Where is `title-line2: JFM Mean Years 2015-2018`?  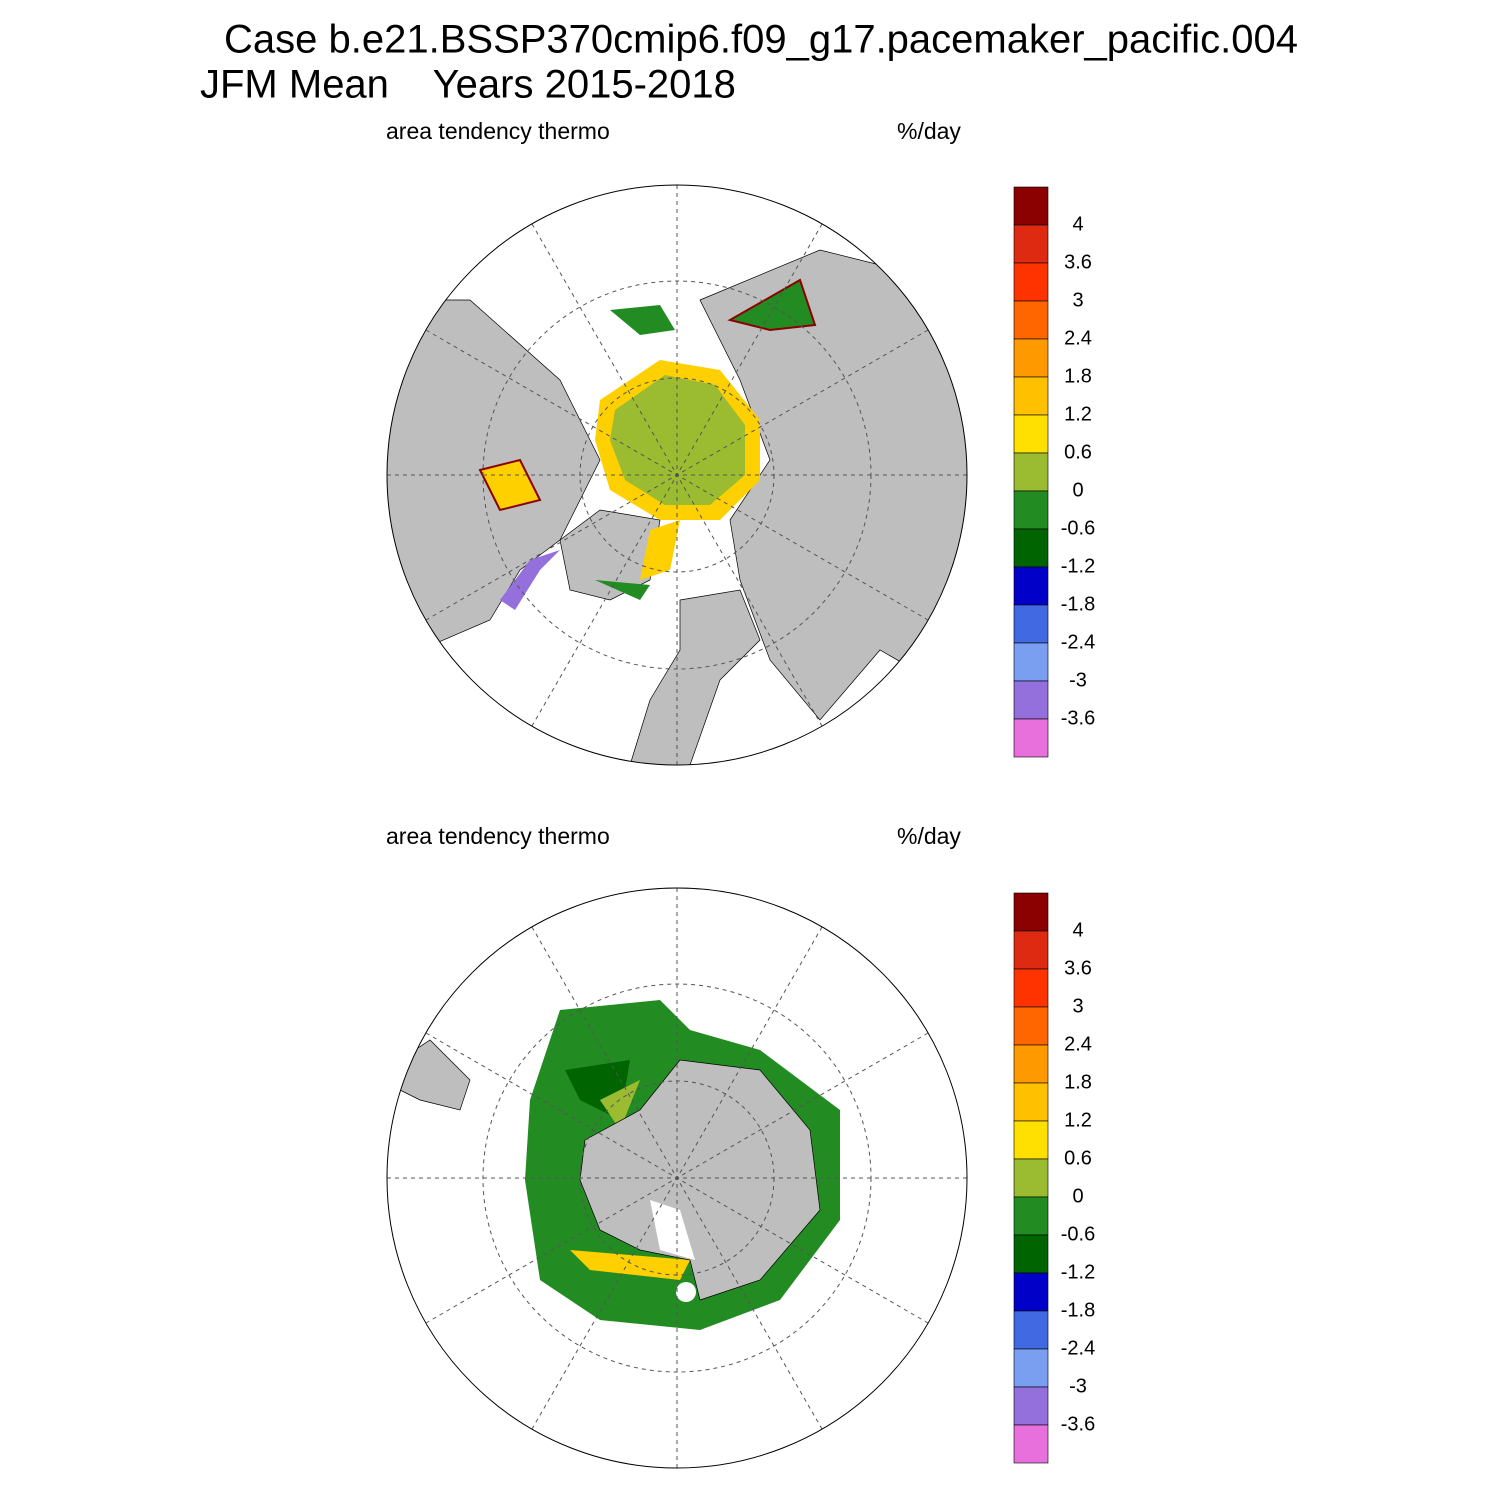 title-line2: JFM Mean Years 2015-2018 is located at coordinates (468, 85).